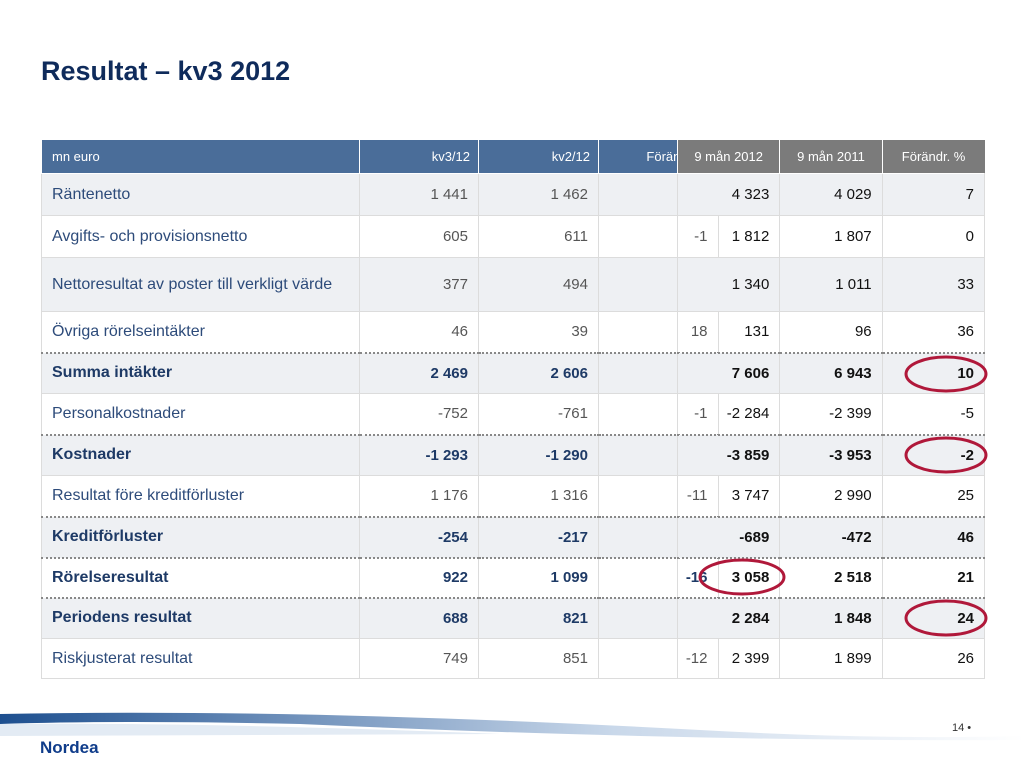  What do you see at coordinates (69, 747) in the screenshot?
I see `logo: Nordea` at bounding box center [69, 747].